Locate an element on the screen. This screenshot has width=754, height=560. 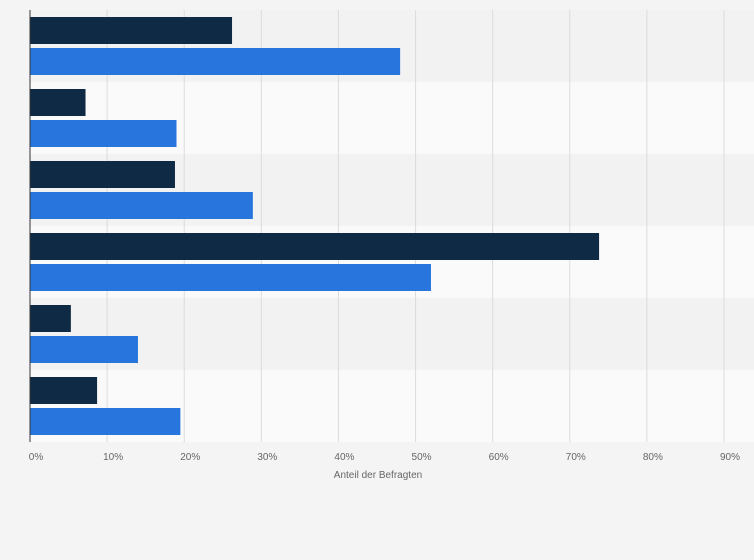
x-tick-label-80: 80% is located at coordinates (653, 457).